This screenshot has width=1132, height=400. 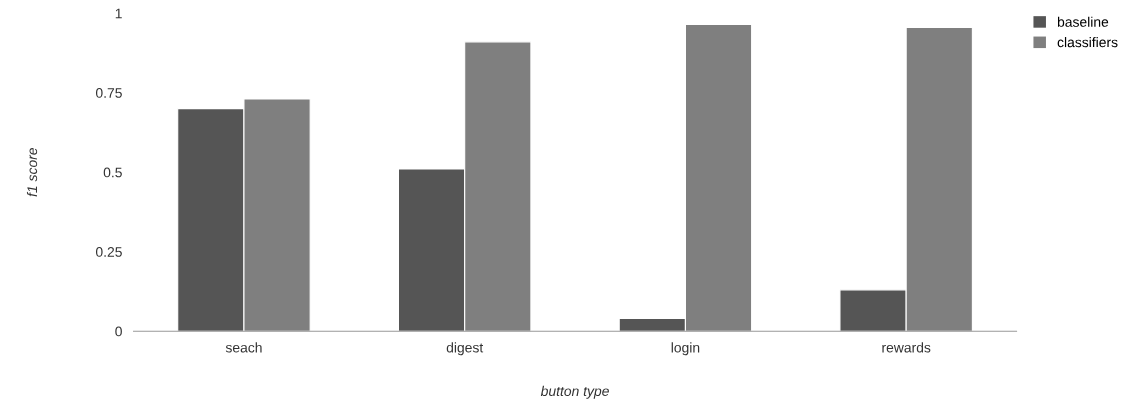 I want to click on y-tick-label: 0.25, so click(x=108, y=252).